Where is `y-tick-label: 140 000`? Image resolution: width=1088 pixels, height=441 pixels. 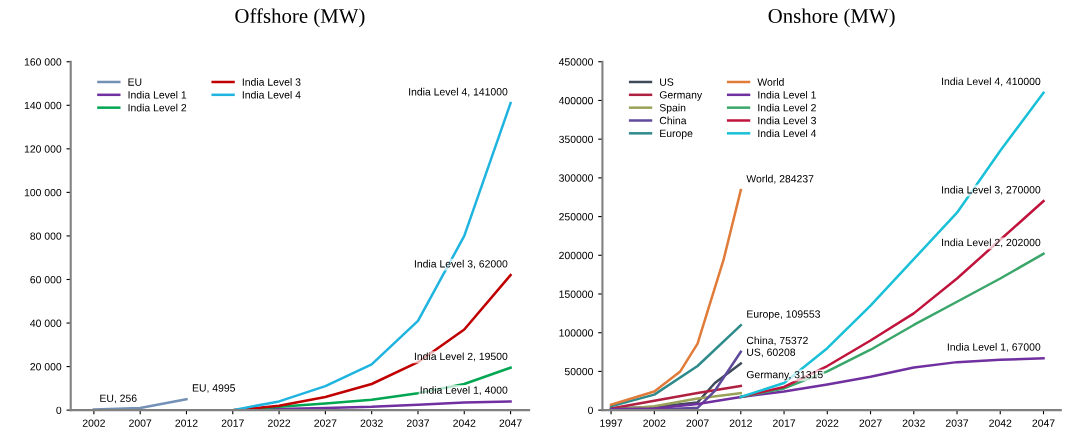
y-tick-label: 140 000 is located at coordinates (43, 105).